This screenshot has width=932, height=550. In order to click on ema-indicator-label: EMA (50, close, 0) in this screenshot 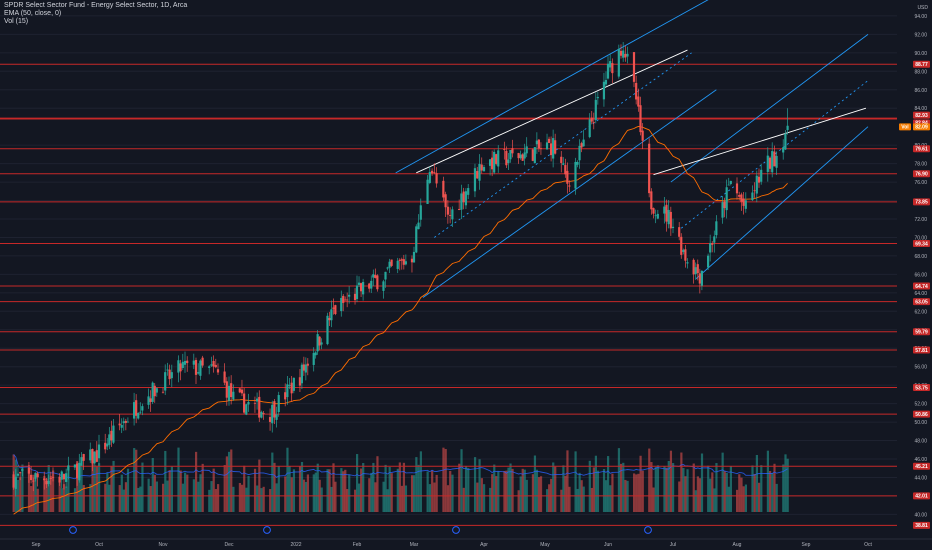, I will do `click(33, 13)`.